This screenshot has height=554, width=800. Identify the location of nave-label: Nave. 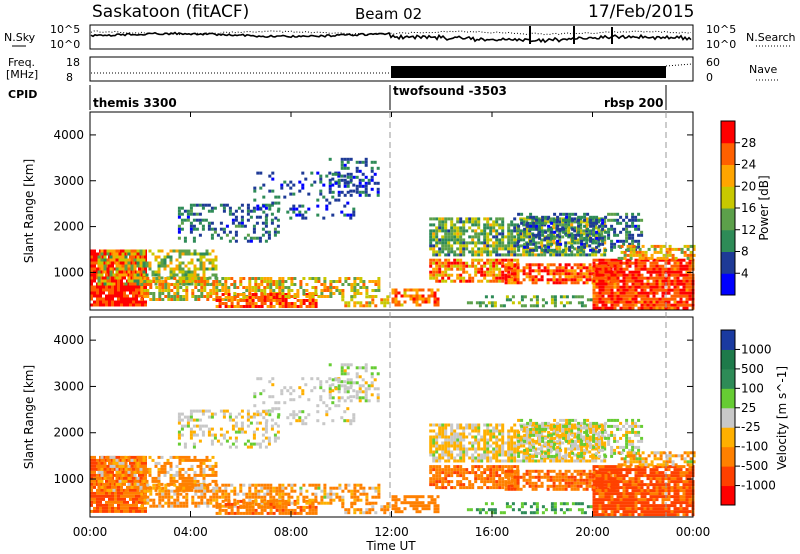
(763, 69).